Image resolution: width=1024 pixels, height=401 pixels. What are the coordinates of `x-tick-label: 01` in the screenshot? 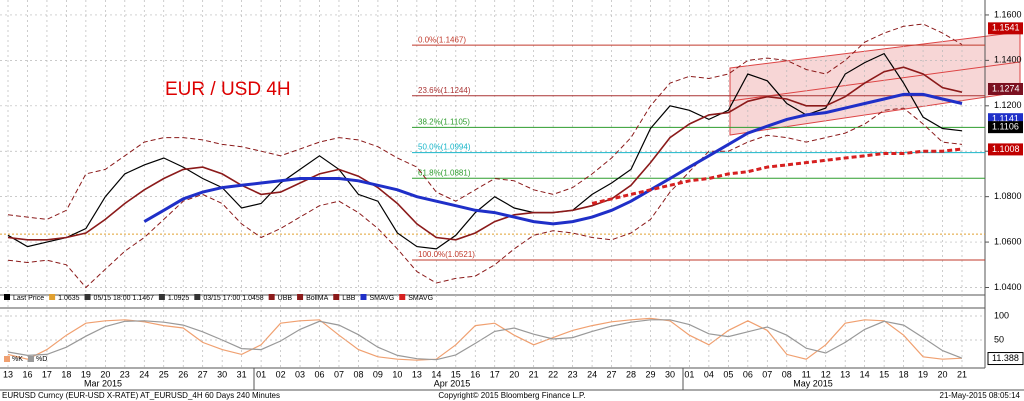 It's located at (689, 374).